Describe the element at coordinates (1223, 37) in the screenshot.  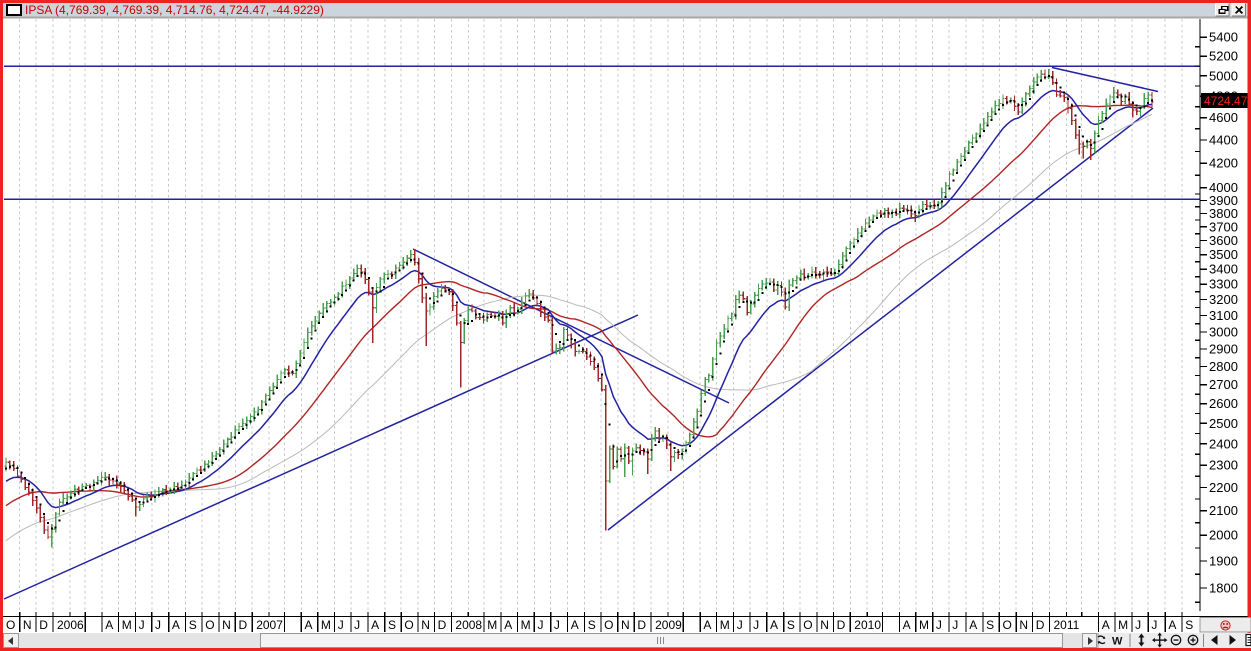
I see `svg-text: 5400` at that location.